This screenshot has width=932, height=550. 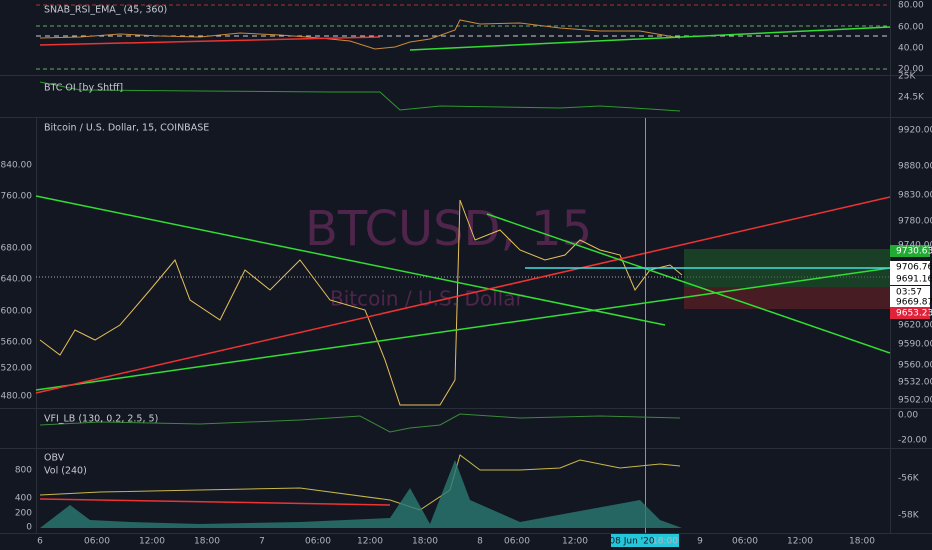 What do you see at coordinates (915, 246) in the screenshot?
I see `axis-tick-label: 9740.00` at bounding box center [915, 246].